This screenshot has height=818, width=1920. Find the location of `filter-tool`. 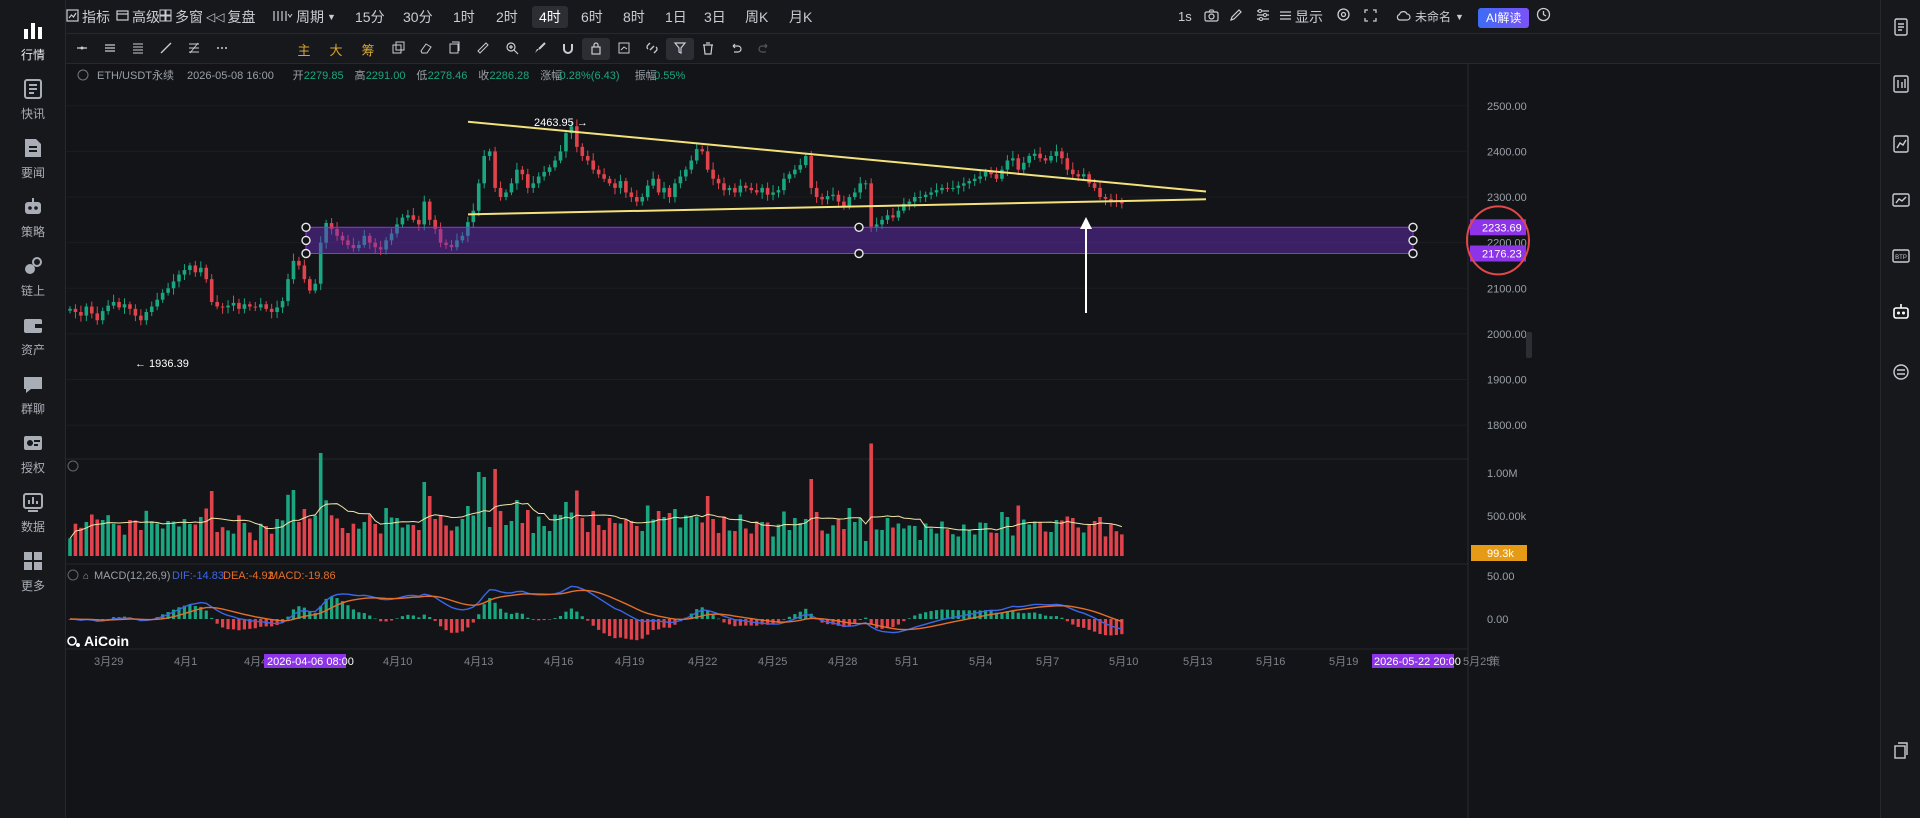

filter-tool is located at coordinates (680, 49).